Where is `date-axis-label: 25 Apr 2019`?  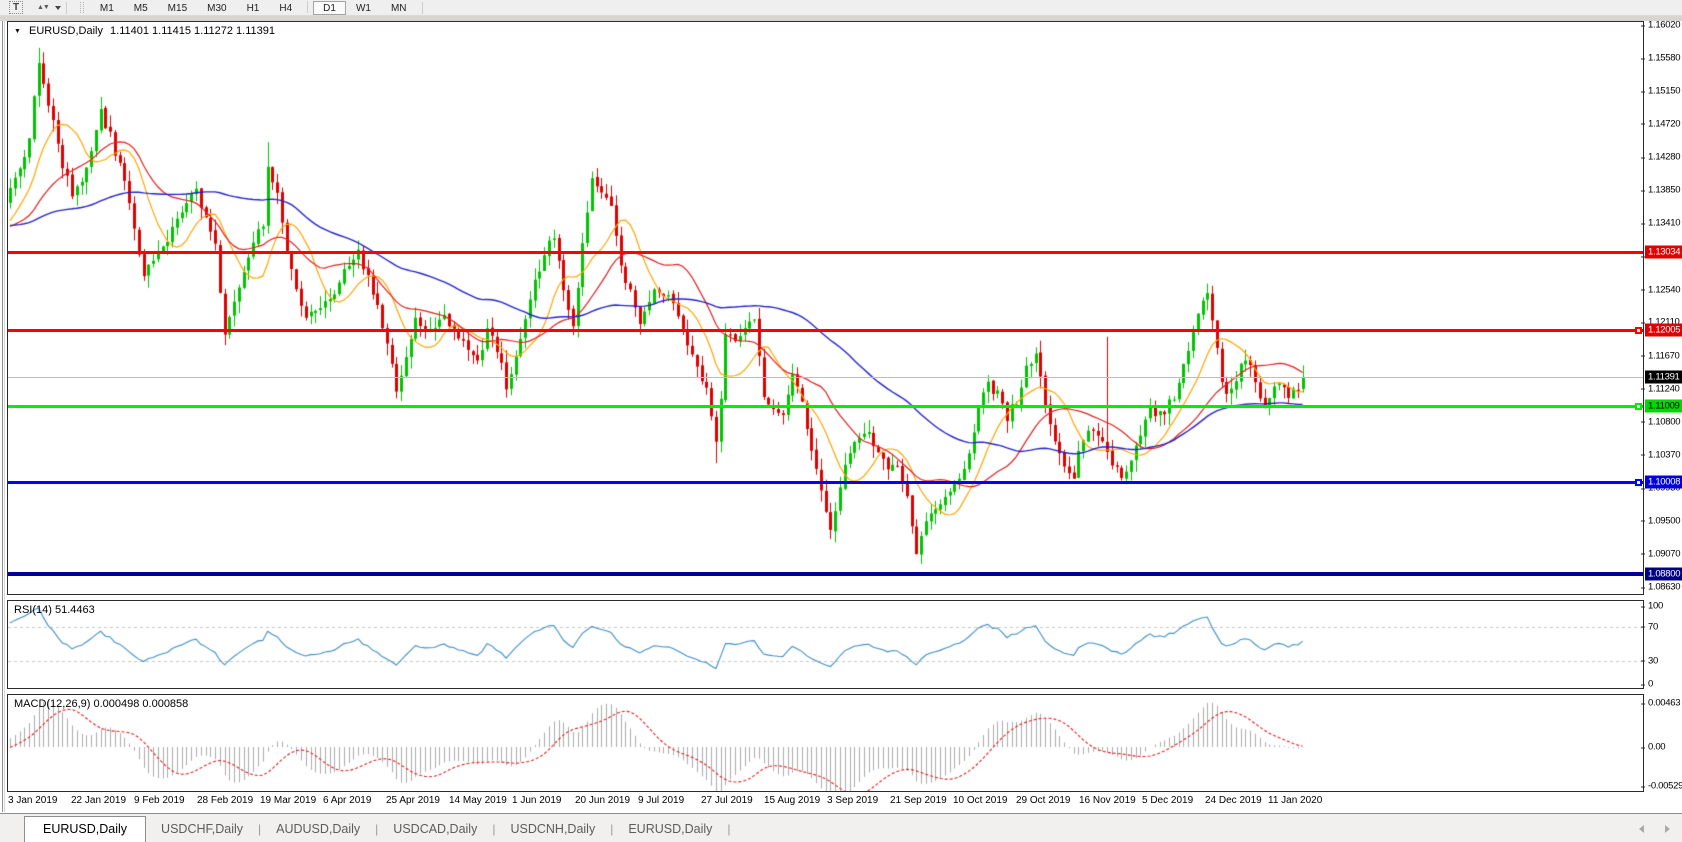 date-axis-label: 25 Apr 2019 is located at coordinates (413, 800).